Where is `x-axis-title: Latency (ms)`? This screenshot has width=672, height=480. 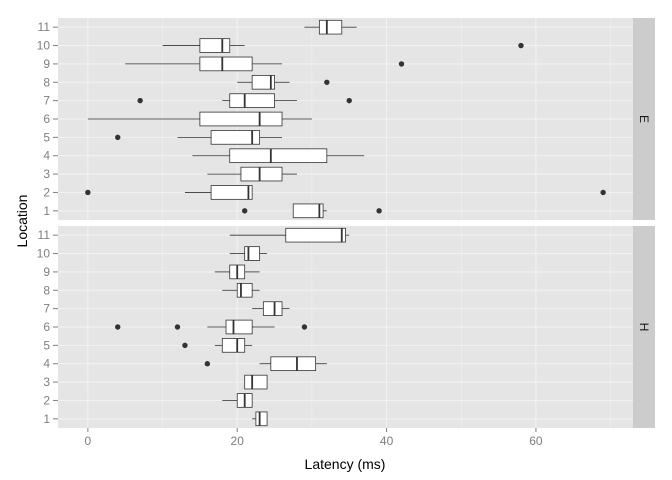
x-axis-title: Latency (ms) is located at coordinates (345, 464).